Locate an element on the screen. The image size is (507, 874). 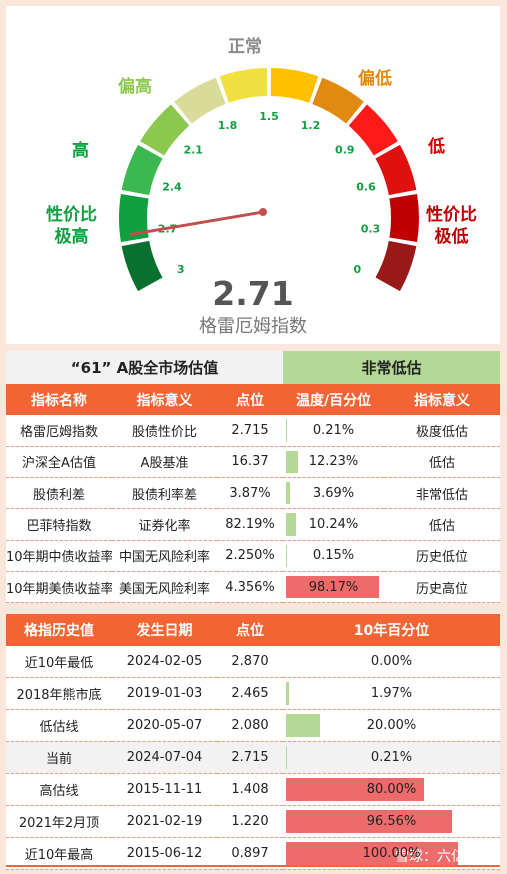
row-name: 格雷厄姆指数 is located at coordinates (59, 431).